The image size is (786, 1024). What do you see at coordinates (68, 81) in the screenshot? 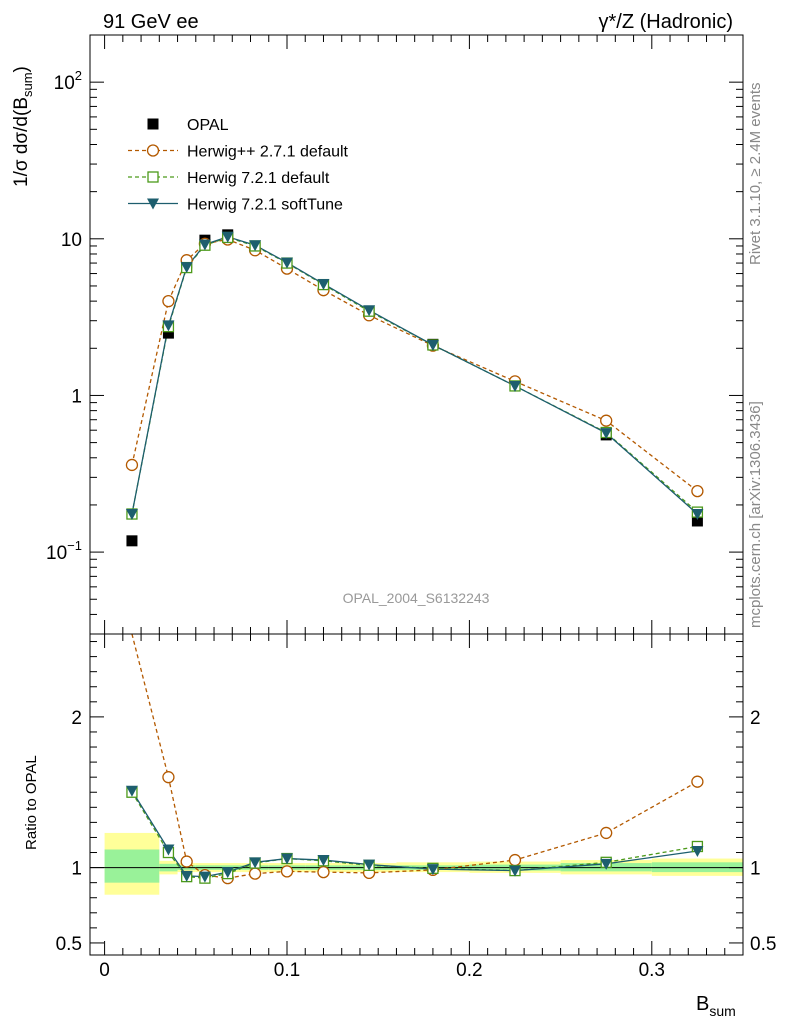
I see `y-tick-label: 10²` at bounding box center [68, 81].